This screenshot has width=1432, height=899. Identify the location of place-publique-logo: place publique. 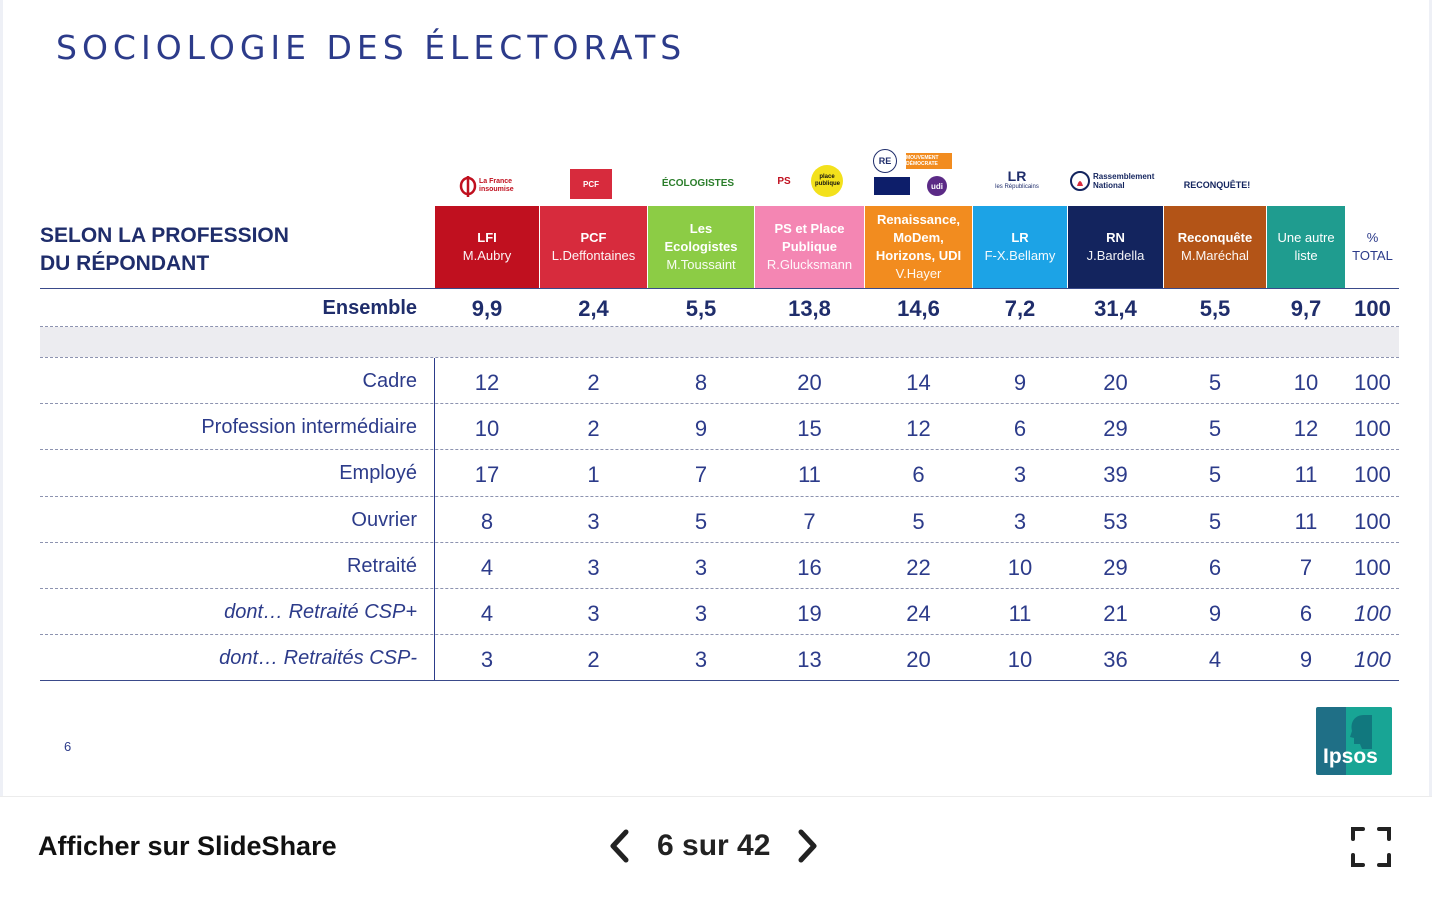
(827, 181).